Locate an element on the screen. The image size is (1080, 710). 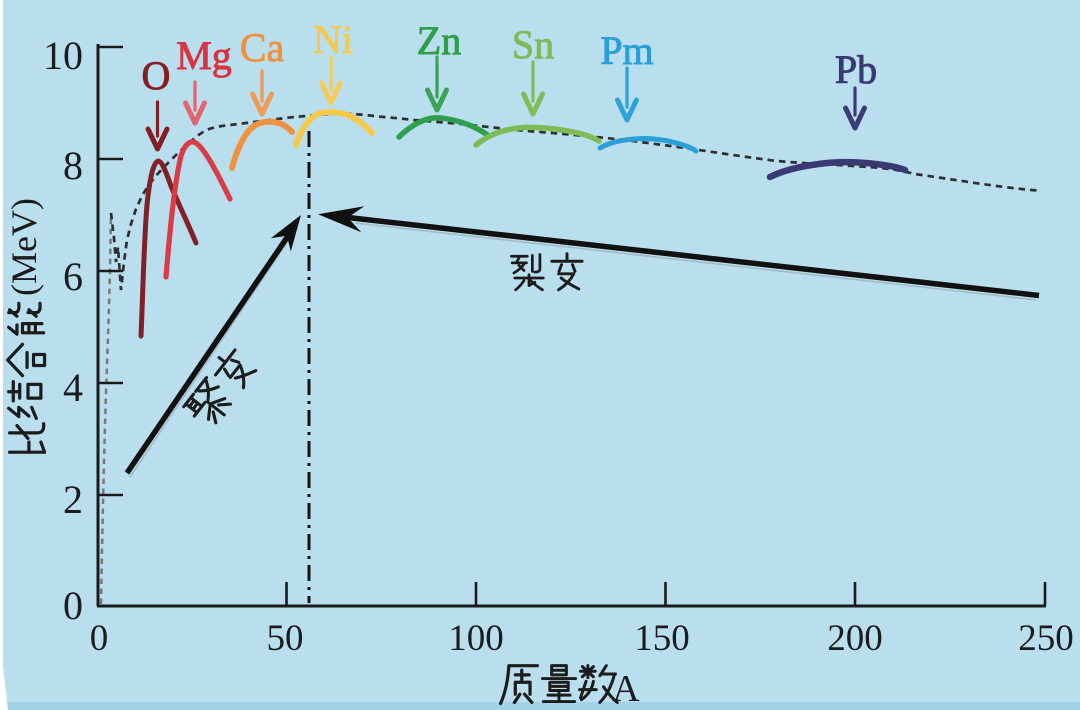
svg-text: 4 is located at coordinates (73, 387).